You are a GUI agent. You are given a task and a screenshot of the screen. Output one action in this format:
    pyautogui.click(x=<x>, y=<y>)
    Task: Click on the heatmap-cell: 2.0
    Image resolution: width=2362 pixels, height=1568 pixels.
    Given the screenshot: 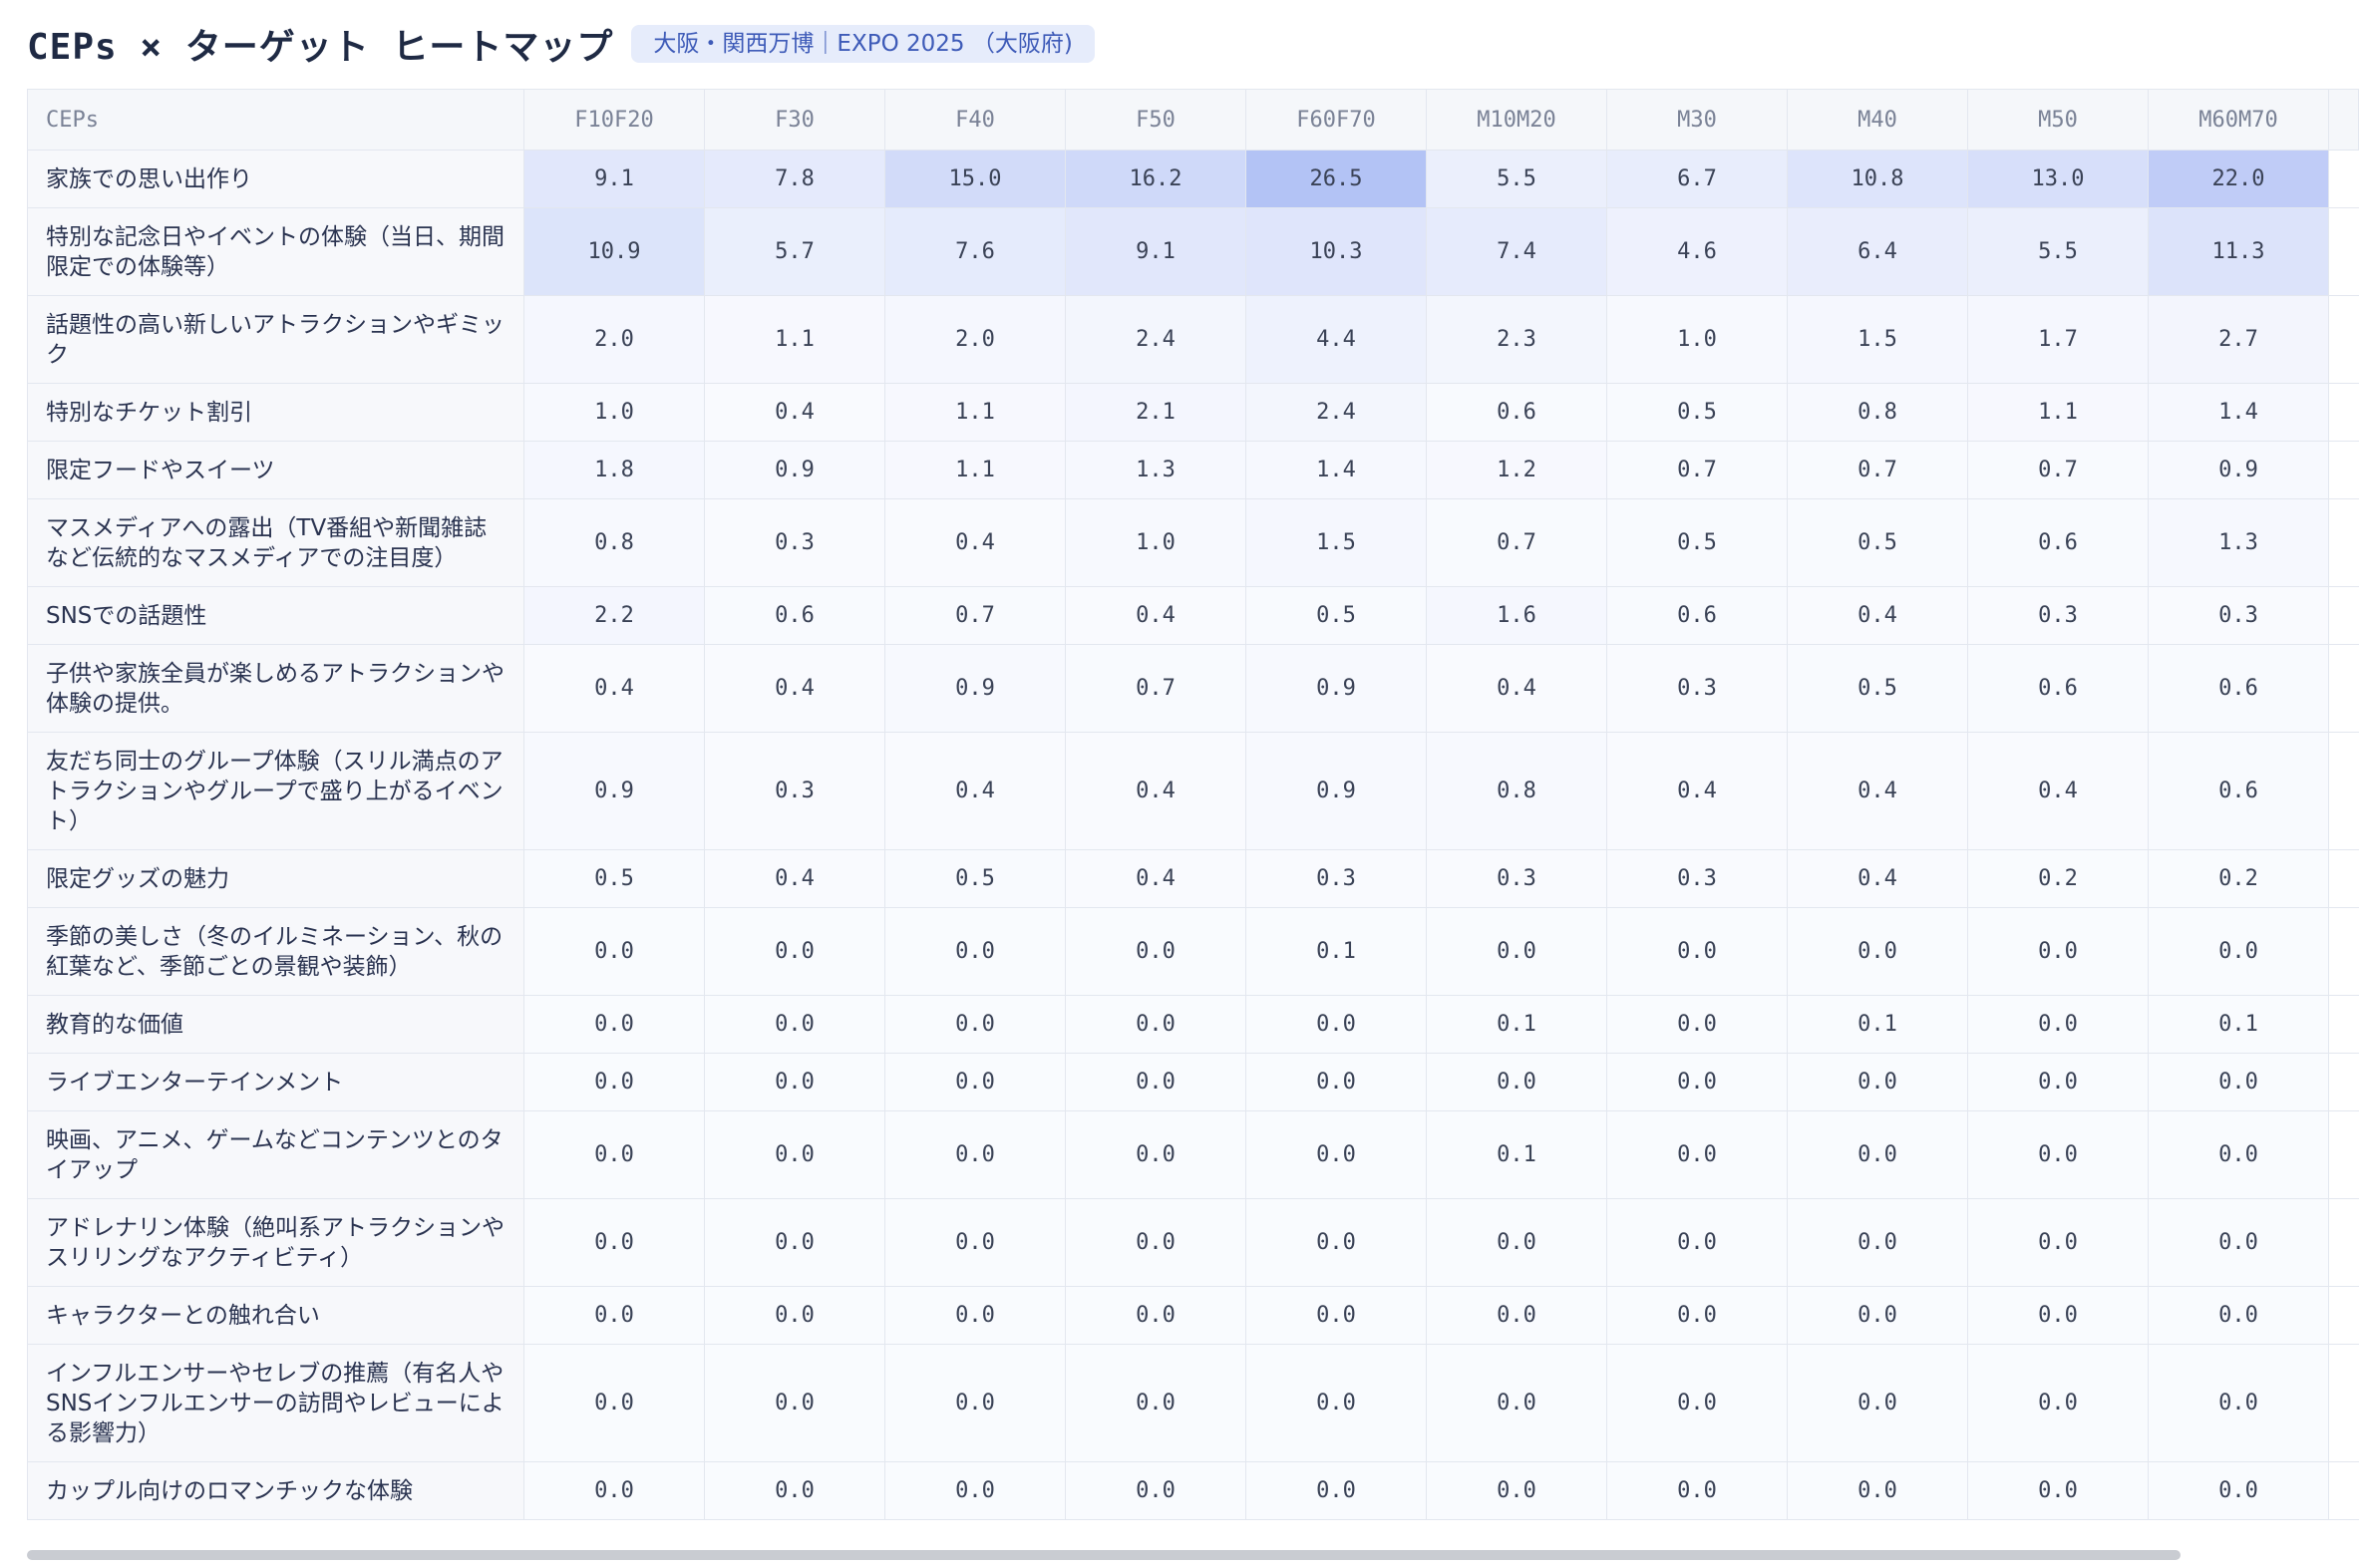 What is the action you would take?
    pyautogui.click(x=975, y=339)
    